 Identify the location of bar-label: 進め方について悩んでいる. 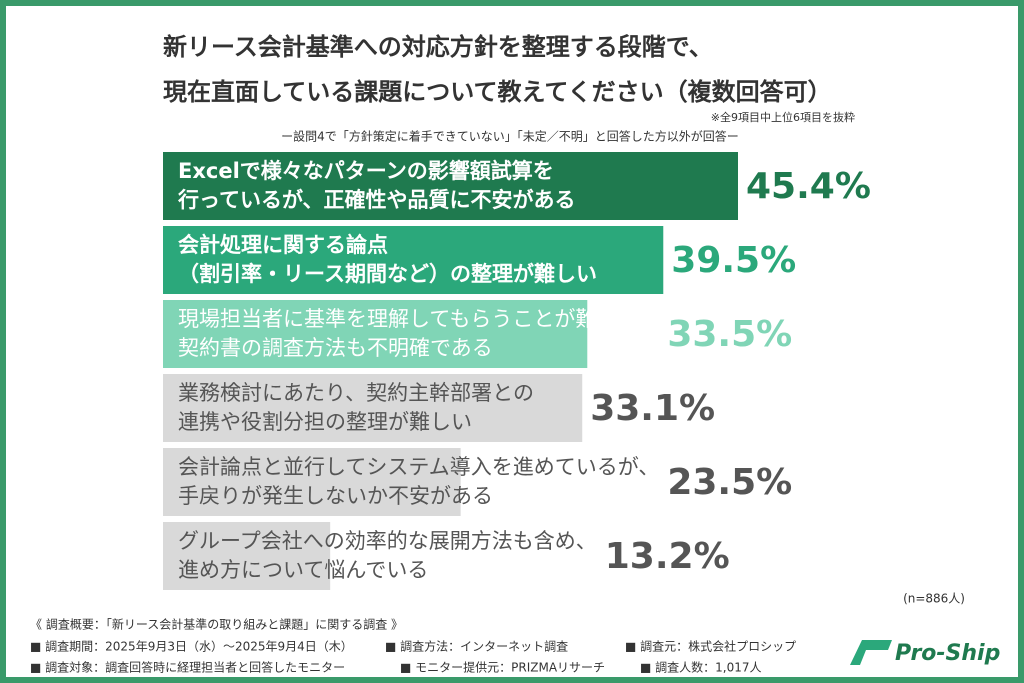
(303, 570).